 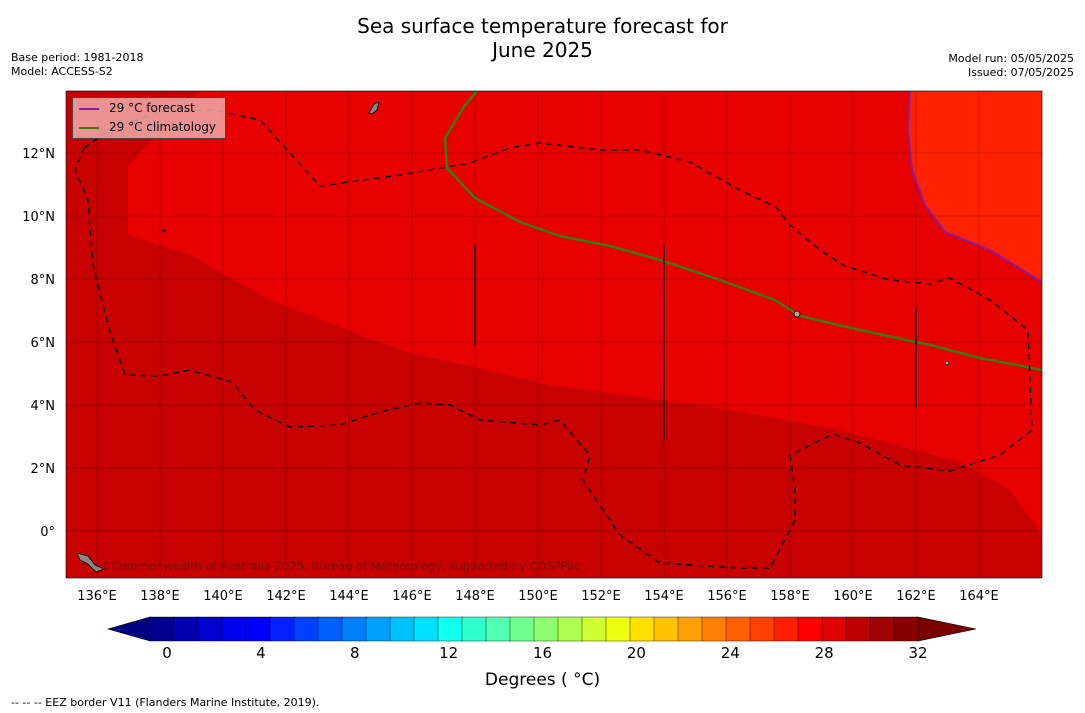 I want to click on colorbar-tick-label: 16, so click(x=542, y=653).